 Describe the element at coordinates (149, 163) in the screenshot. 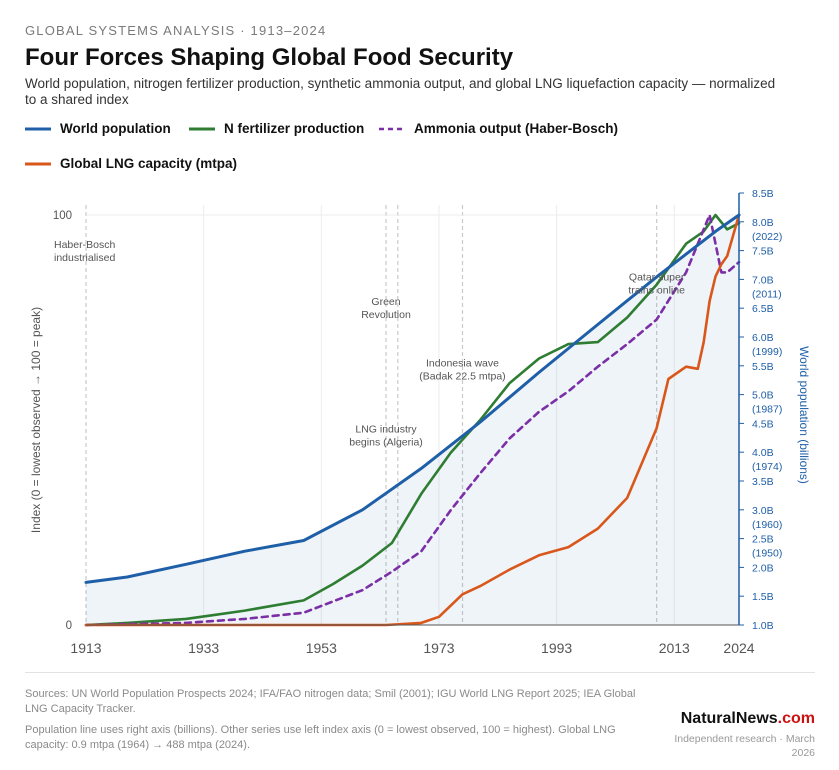

I see `legend-label: Global LNG capacity (mtpa)` at that location.